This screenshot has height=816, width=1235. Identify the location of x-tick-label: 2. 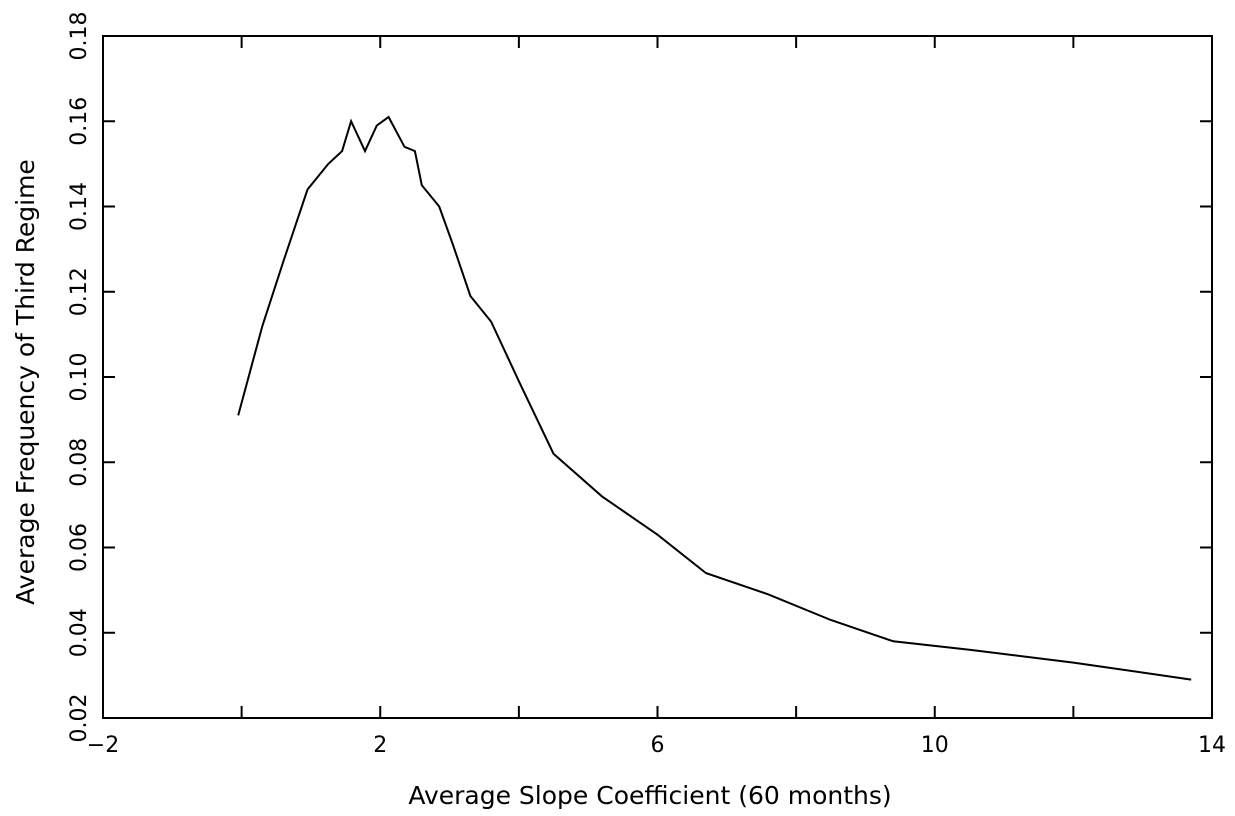
(380, 745).